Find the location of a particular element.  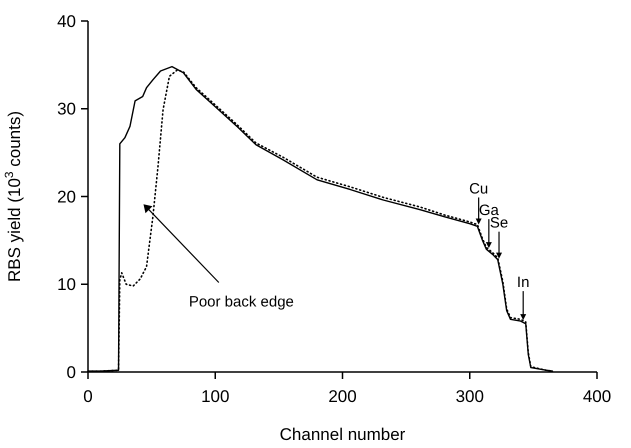

y-tick-label: 30 is located at coordinates (66, 109).